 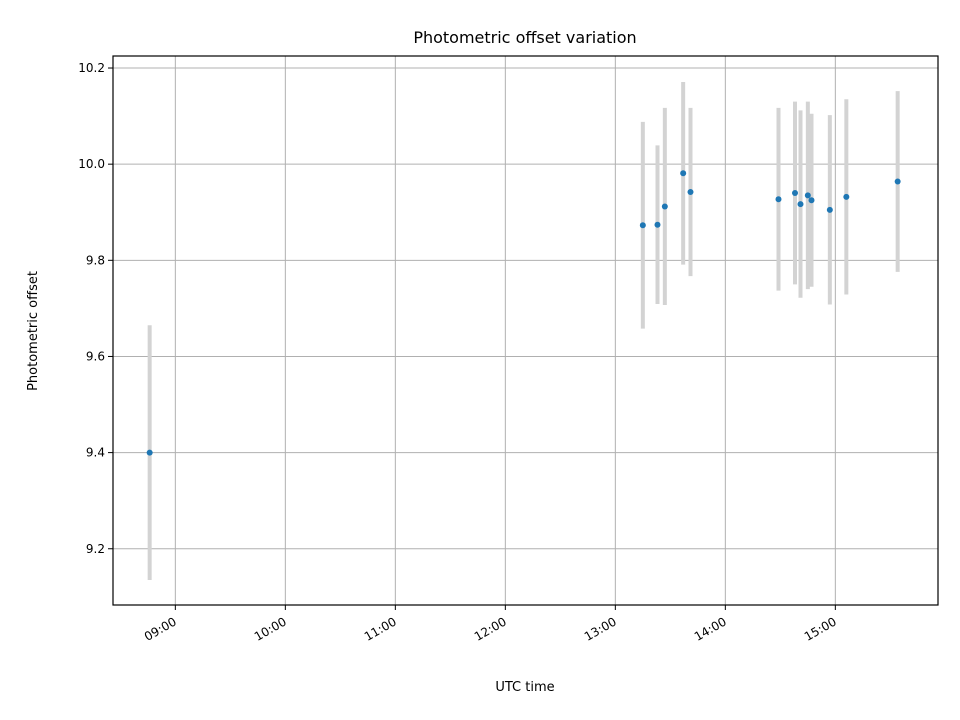 I want to click on y-tick-label: 9.8, so click(x=95, y=260).